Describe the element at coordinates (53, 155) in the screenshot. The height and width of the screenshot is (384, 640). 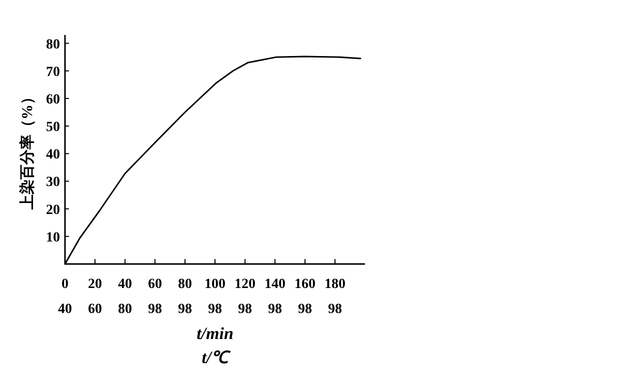
I see `y-tick-label: 40` at that location.